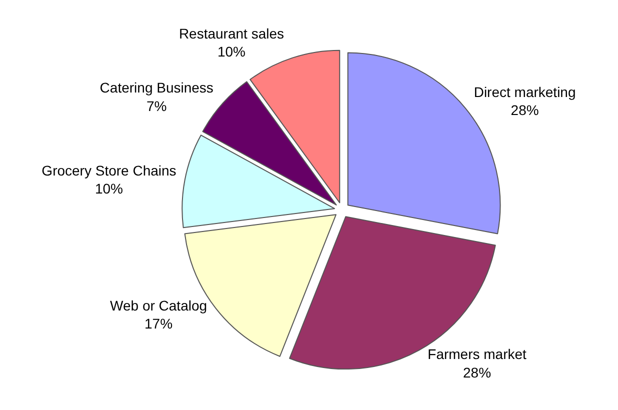 This screenshot has height=410, width=618. I want to click on slice-label: Grocery Store Chains, so click(109, 170).